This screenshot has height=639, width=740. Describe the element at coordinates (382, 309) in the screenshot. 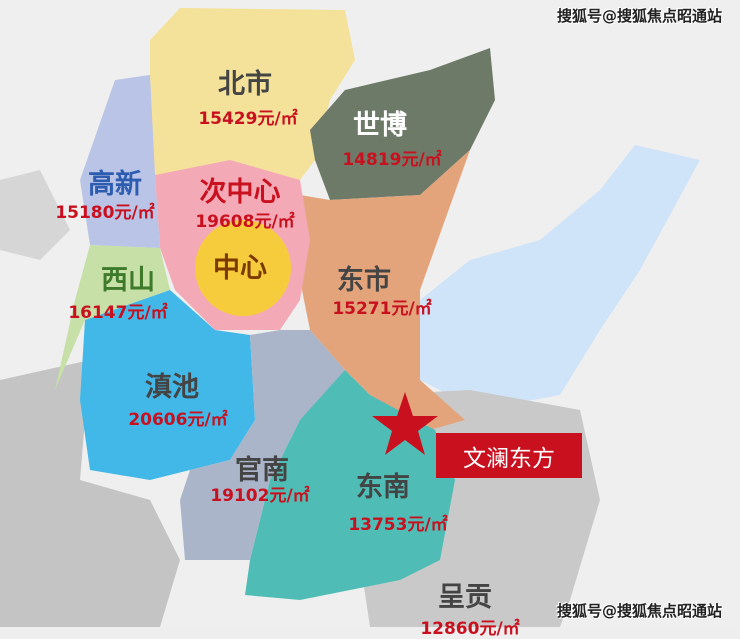

I see `district-price-dongshi: 15271元/㎡` at that location.